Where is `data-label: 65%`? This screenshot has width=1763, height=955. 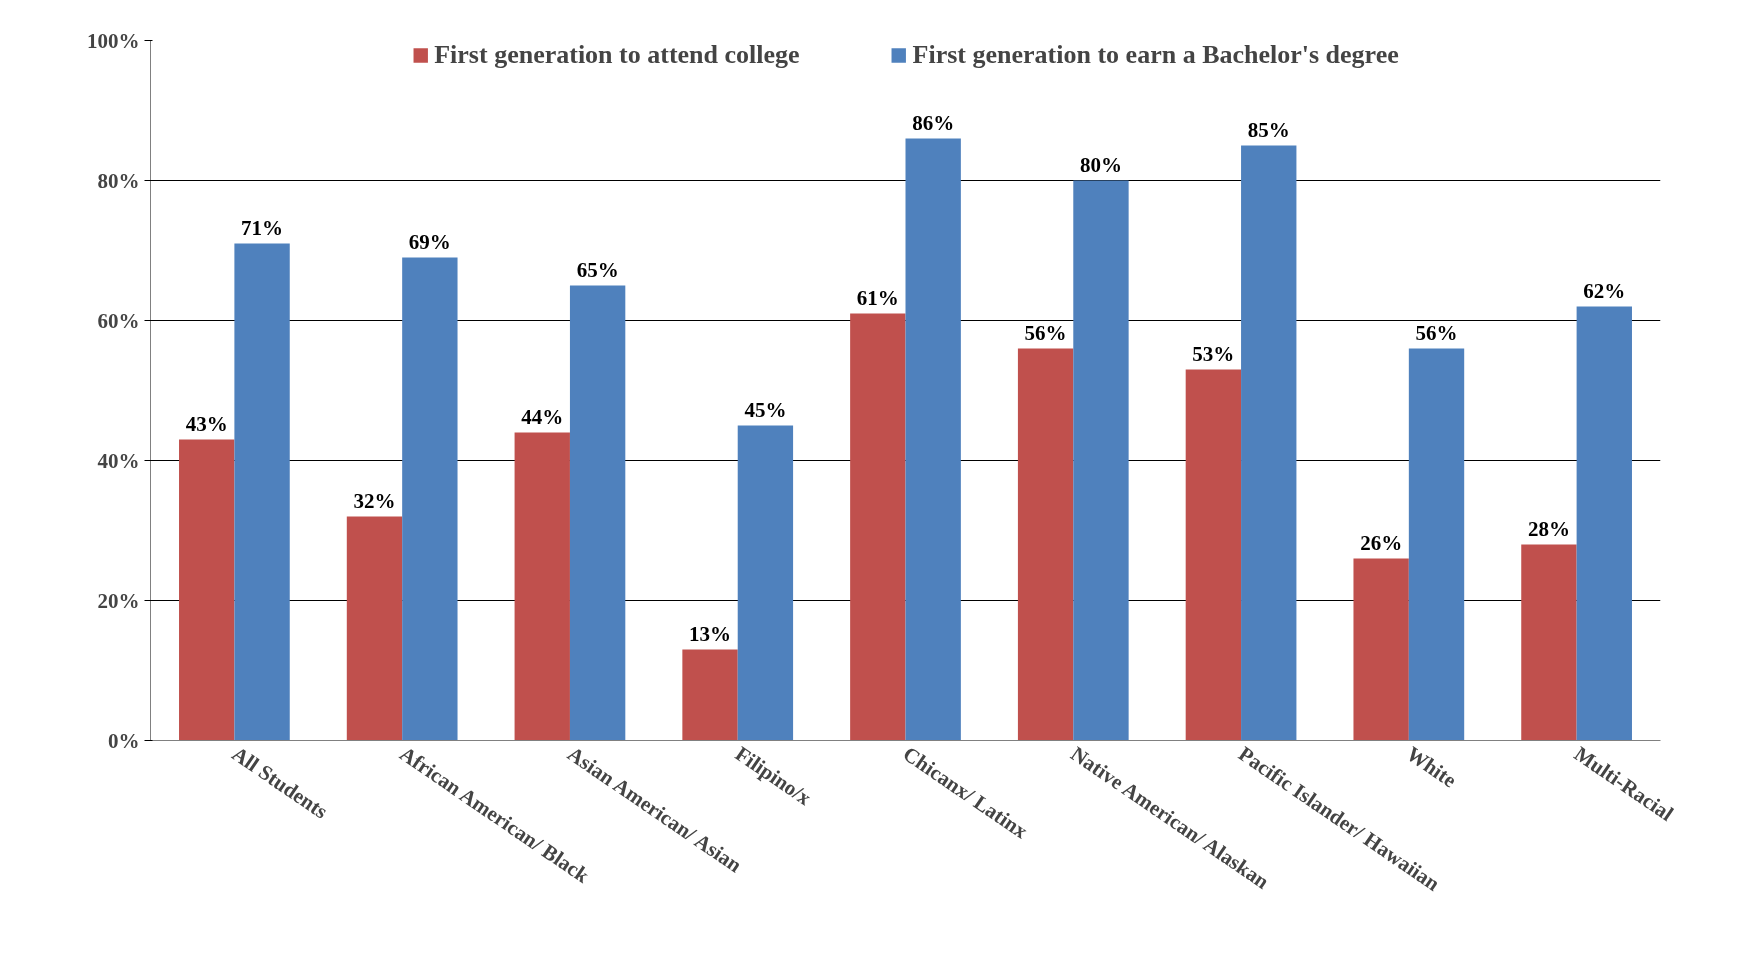 data-label: 65% is located at coordinates (597, 269).